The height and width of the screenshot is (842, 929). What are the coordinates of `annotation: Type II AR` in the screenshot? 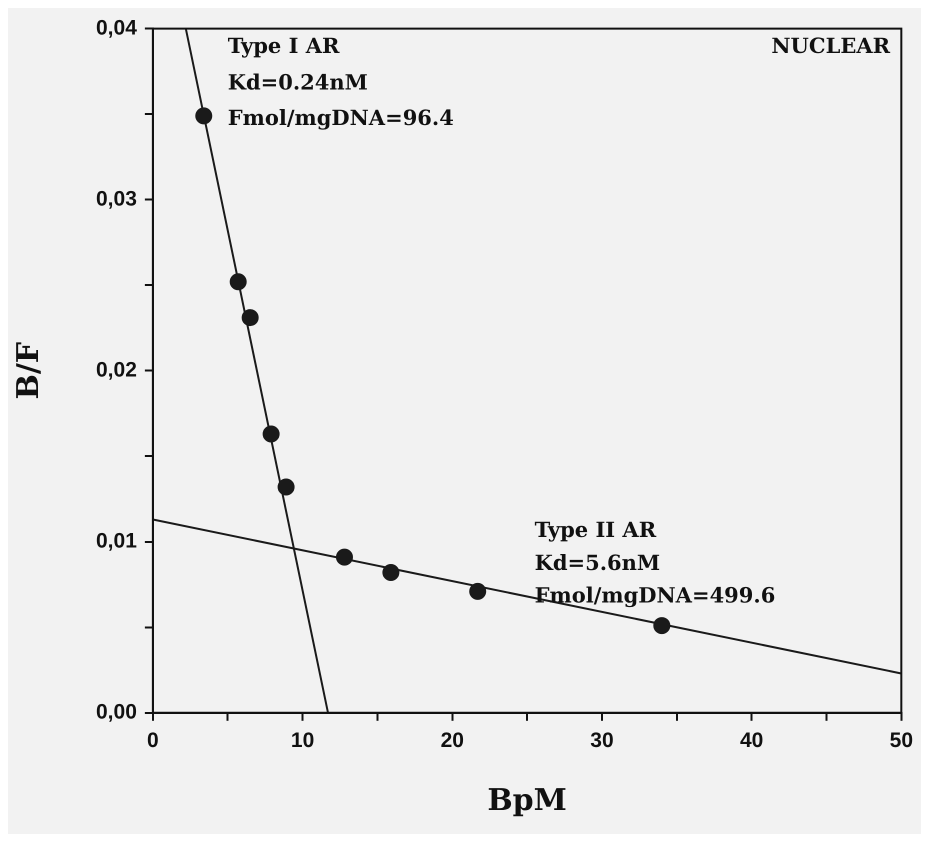 It's located at (595, 529).